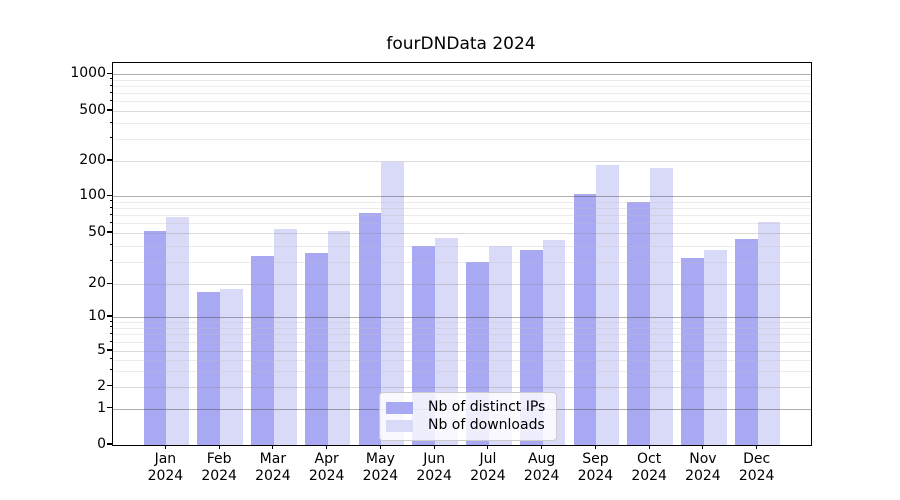 Image resolution: width=900 pixels, height=500 pixels. I want to click on bar-downloads-oct, so click(661, 306).